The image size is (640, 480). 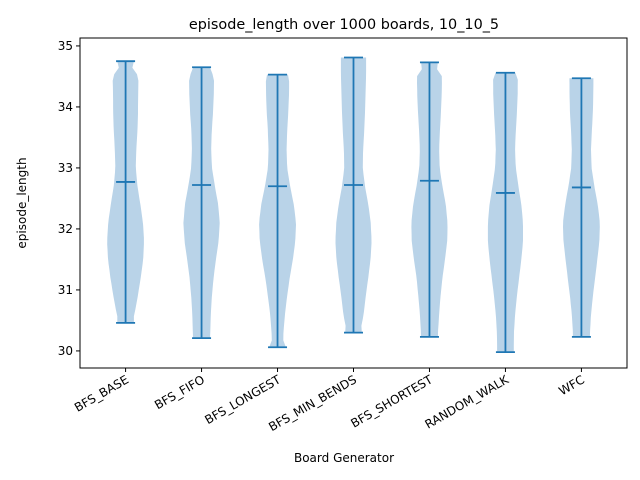 I want to click on y-tick-label: 35, so click(x=65, y=46).